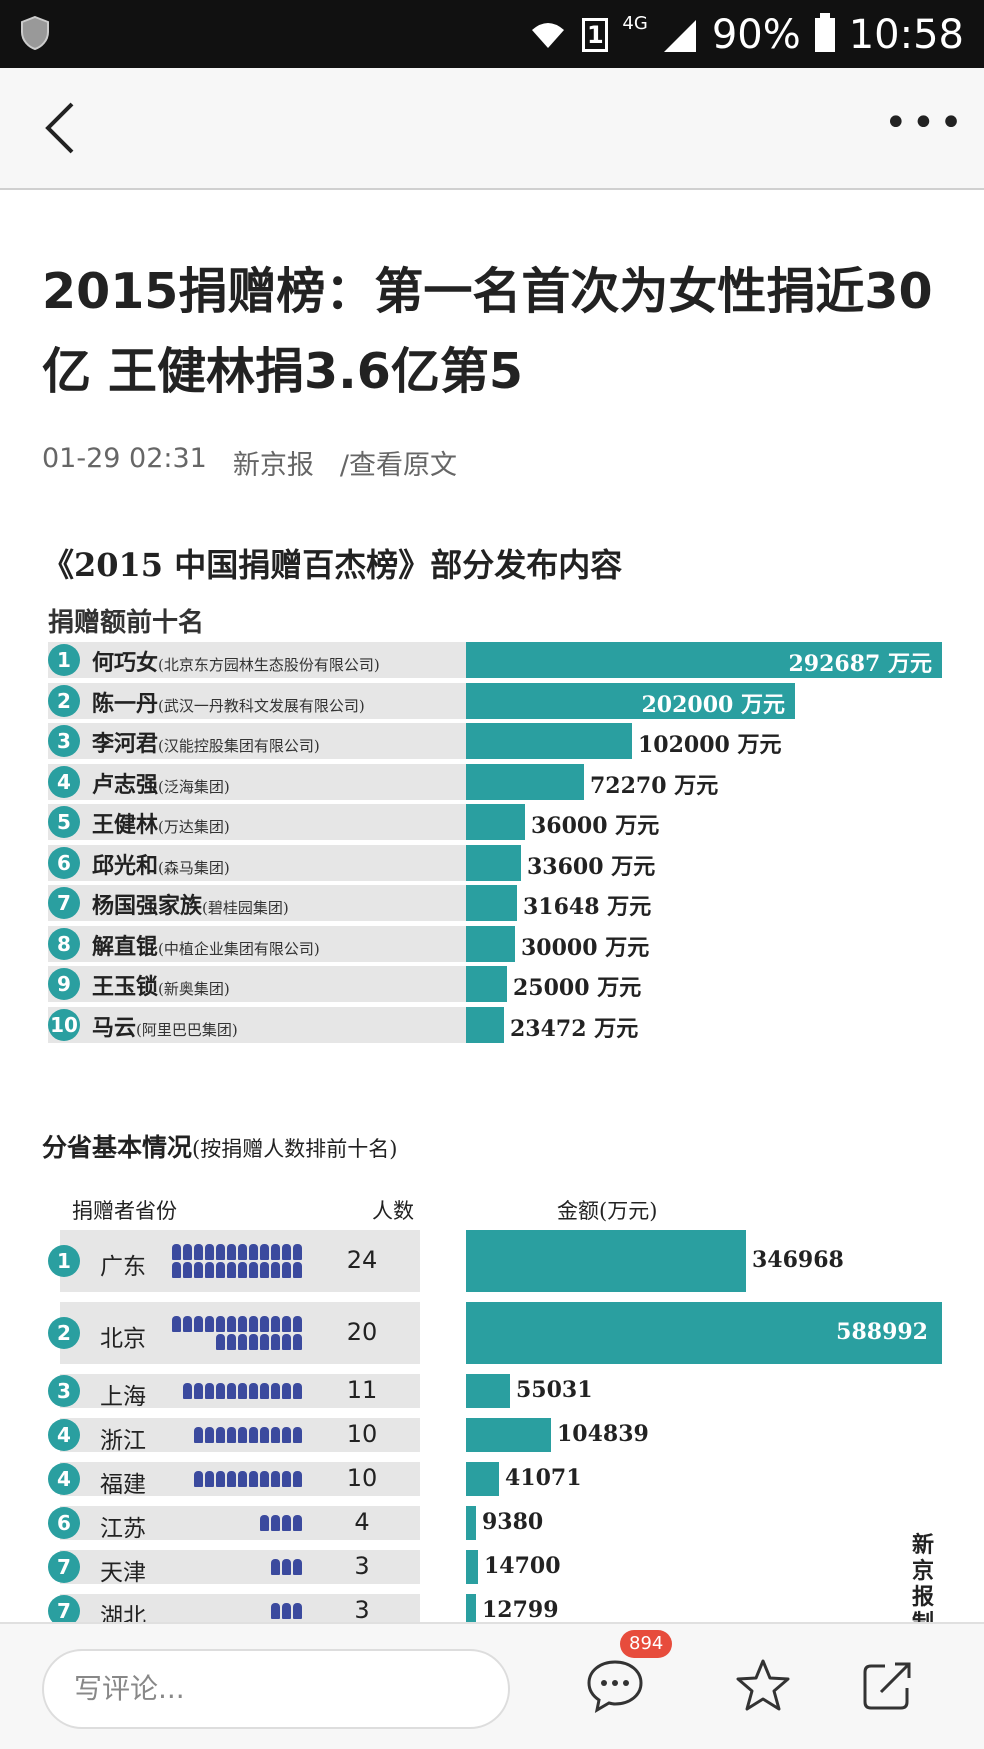 The height and width of the screenshot is (1749, 984). I want to click on province-amount: 55031, so click(554, 1390).